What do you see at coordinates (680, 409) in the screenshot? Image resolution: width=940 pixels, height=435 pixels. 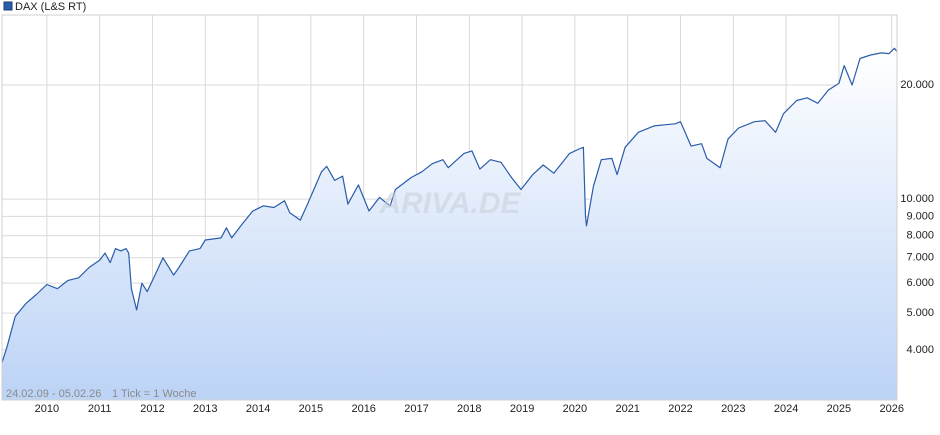 I see `x-tick-label: 2022` at bounding box center [680, 409].